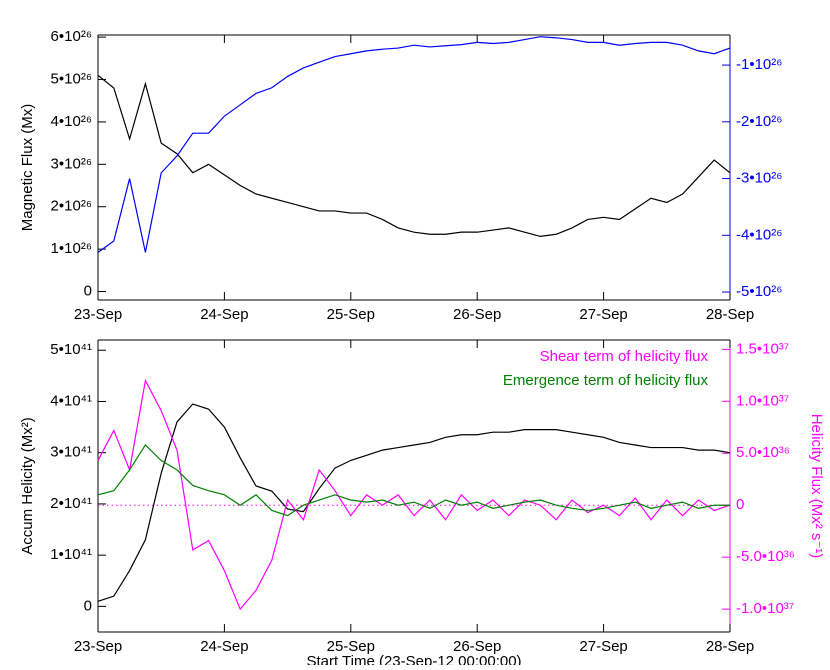 The width and height of the screenshot is (830, 670). Describe the element at coordinates (606, 380) in the screenshot. I see `legend-entry: Emergence term of helicity flux` at that location.